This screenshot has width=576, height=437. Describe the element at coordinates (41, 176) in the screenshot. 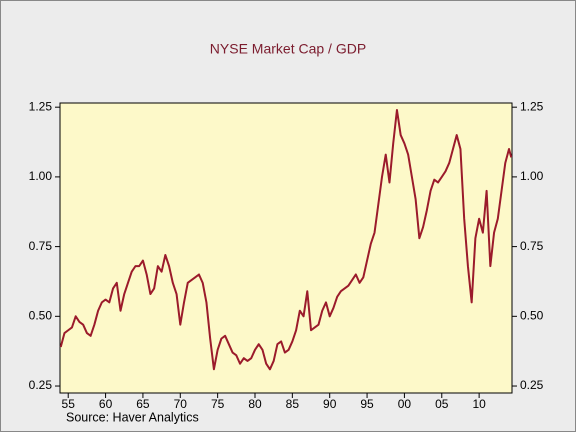

I see `y-tick-label: 1.00` at that location.